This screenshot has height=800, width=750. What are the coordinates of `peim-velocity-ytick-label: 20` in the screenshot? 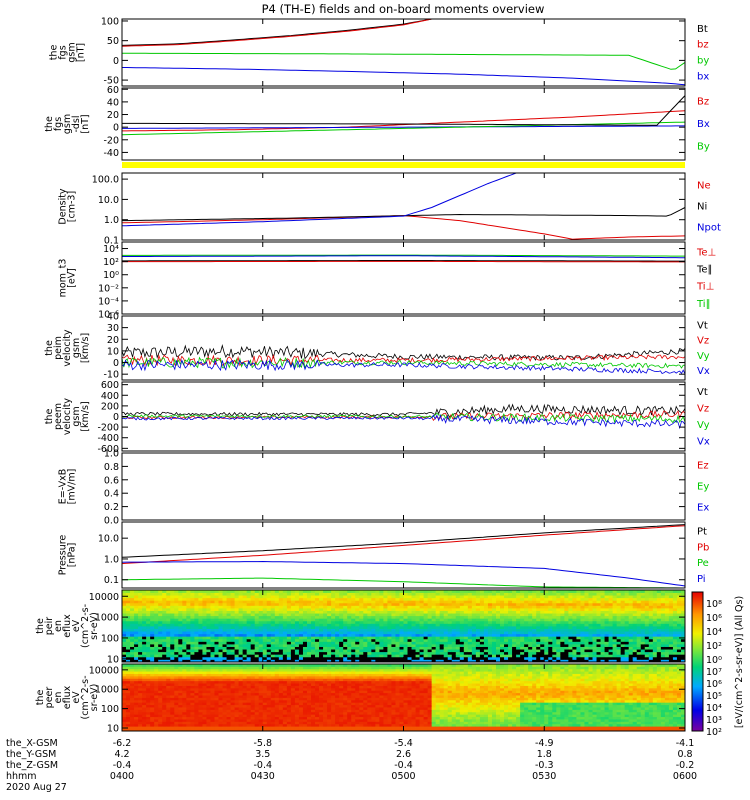 It's located at (113, 340).